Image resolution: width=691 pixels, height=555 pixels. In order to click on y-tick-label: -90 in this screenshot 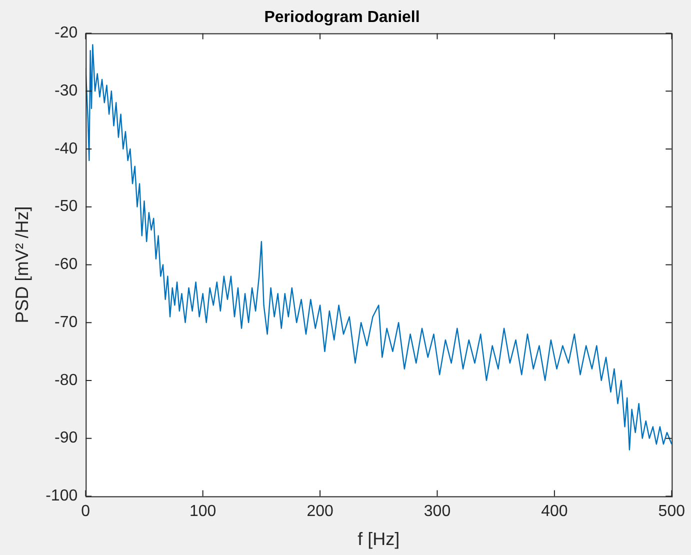, I will do `click(66, 438)`.